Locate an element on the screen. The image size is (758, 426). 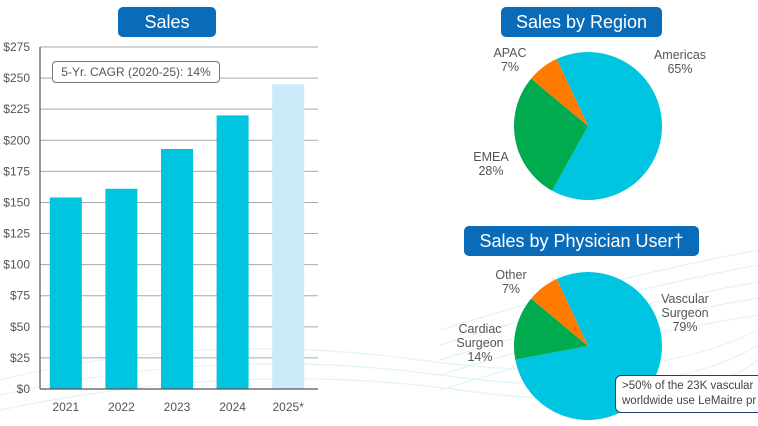
y-tick-label: $150 is located at coordinates (16, 202).